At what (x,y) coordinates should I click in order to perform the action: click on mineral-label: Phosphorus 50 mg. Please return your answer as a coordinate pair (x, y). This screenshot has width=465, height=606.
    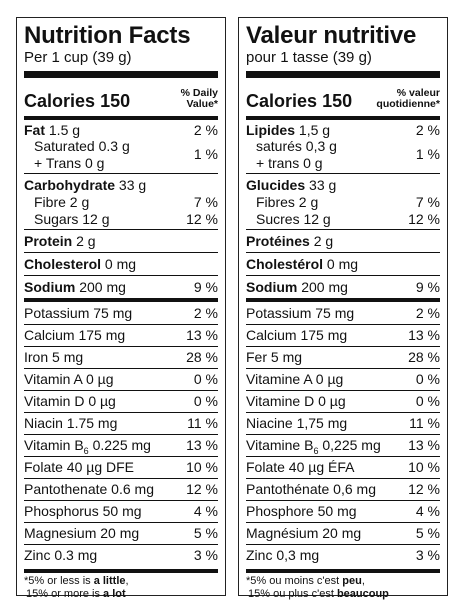
    Looking at the image, I should click on (83, 511).